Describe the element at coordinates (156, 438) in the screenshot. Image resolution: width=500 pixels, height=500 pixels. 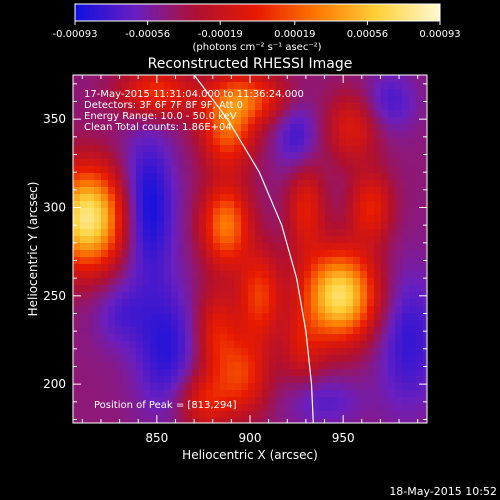
I see `x-tick-label: 850` at that location.